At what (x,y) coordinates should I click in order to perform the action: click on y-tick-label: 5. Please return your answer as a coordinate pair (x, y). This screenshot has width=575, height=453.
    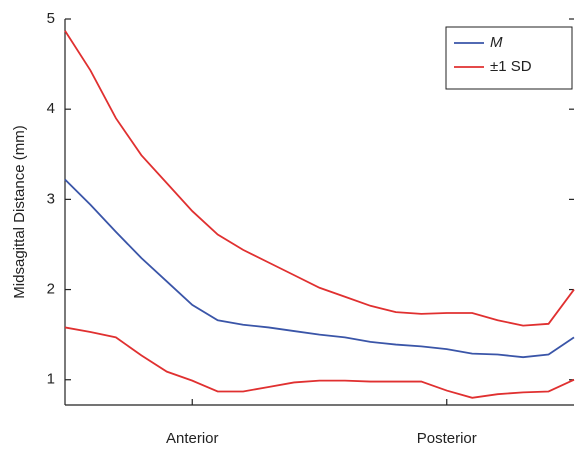
    Looking at the image, I should click on (51, 18).